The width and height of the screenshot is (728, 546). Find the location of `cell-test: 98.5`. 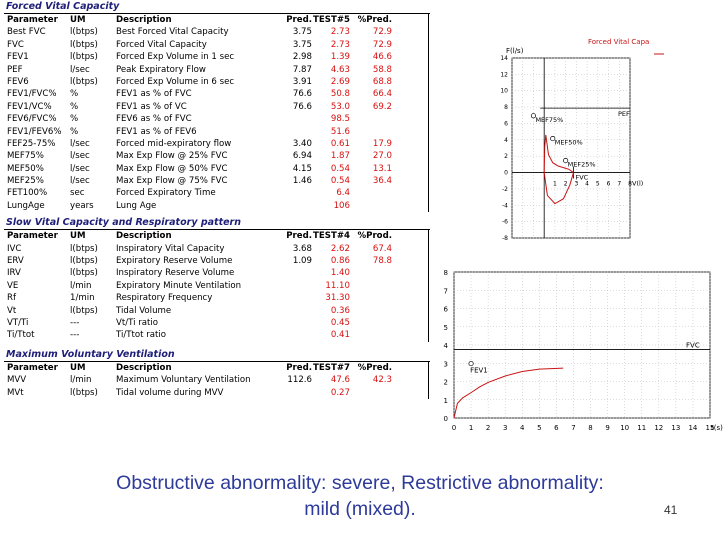

cell-test: 98.5 is located at coordinates (340, 119).